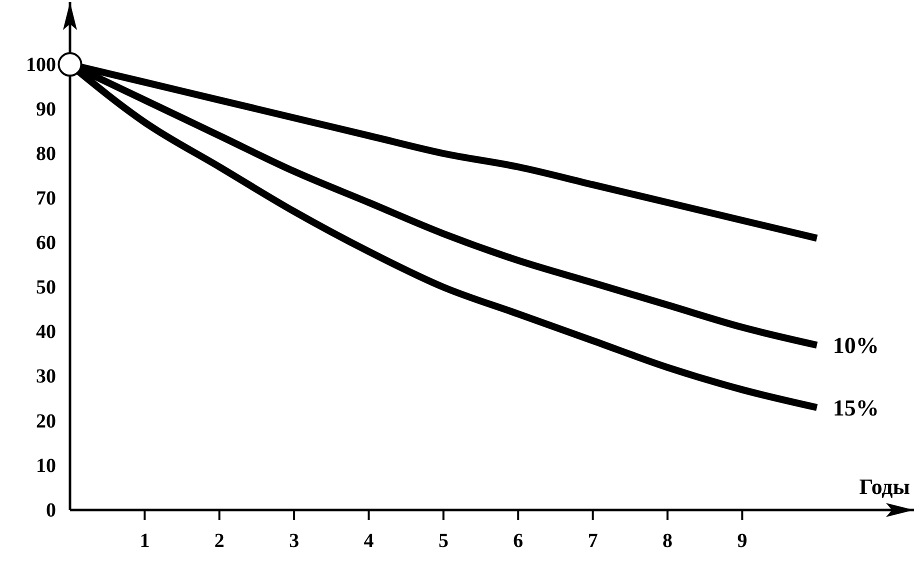 This screenshot has width=916, height=566. I want to click on y-tick-label: 90, so click(46, 109).